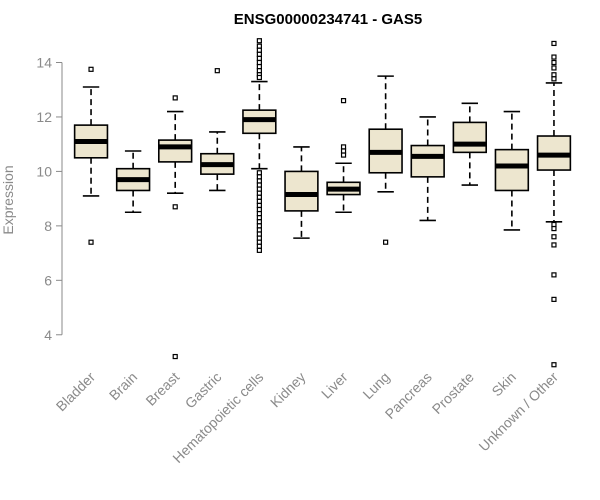 The height and width of the screenshot is (500, 600). What do you see at coordinates (44, 171) in the screenshot?
I see `y-tick-label: 10` at bounding box center [44, 171].